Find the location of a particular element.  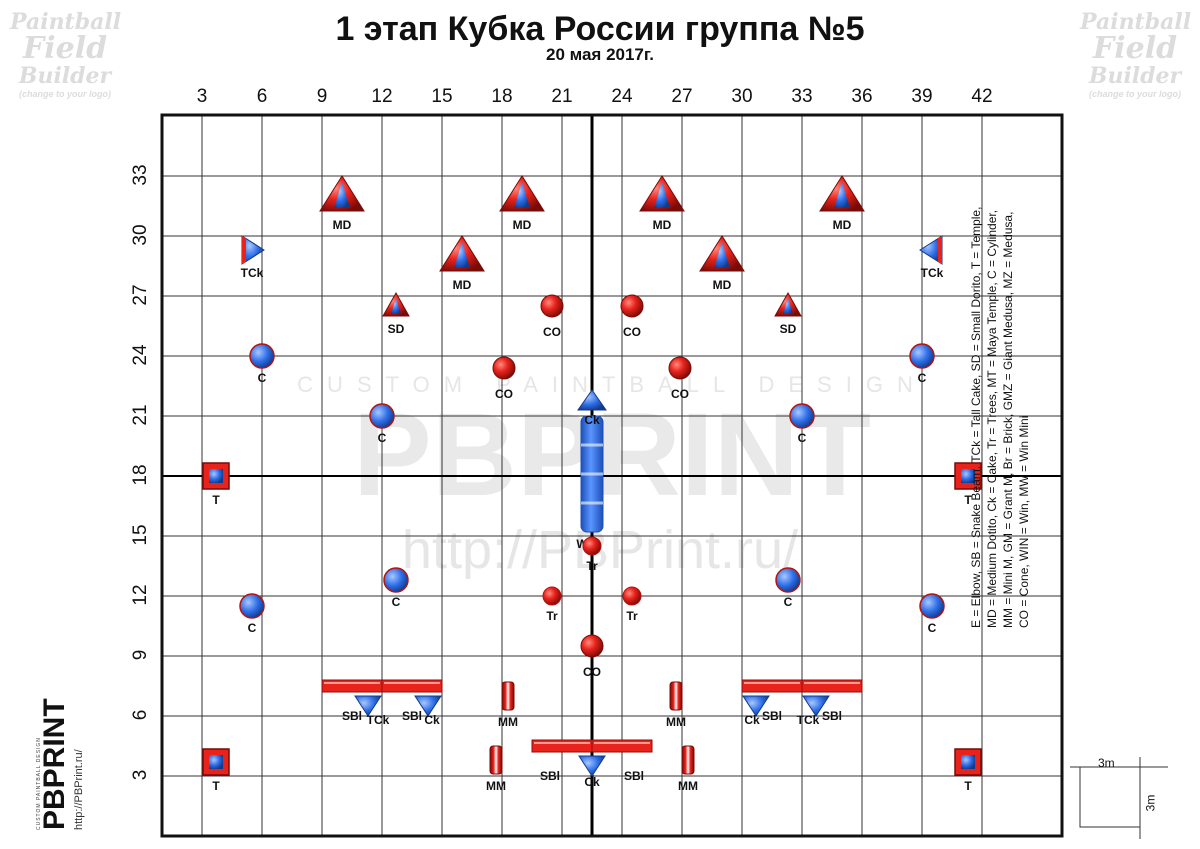

scale-width-label: 3m is located at coordinates (1106, 763).